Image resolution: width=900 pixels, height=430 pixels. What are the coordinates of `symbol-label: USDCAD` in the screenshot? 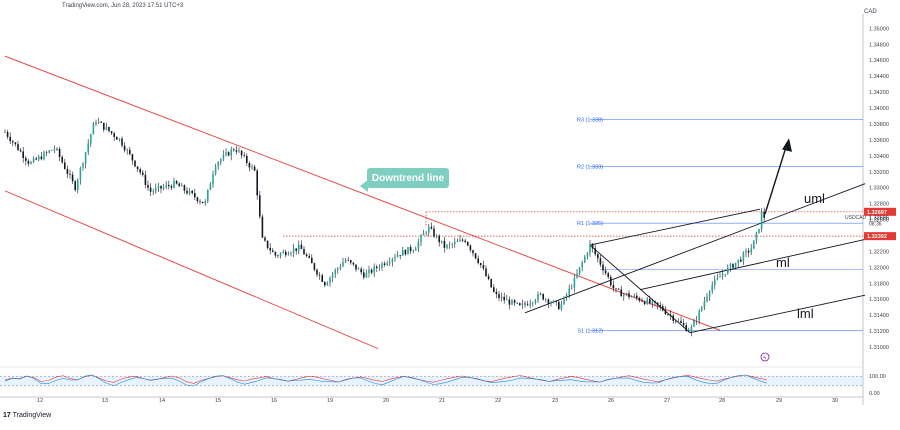 It's located at (856, 218).